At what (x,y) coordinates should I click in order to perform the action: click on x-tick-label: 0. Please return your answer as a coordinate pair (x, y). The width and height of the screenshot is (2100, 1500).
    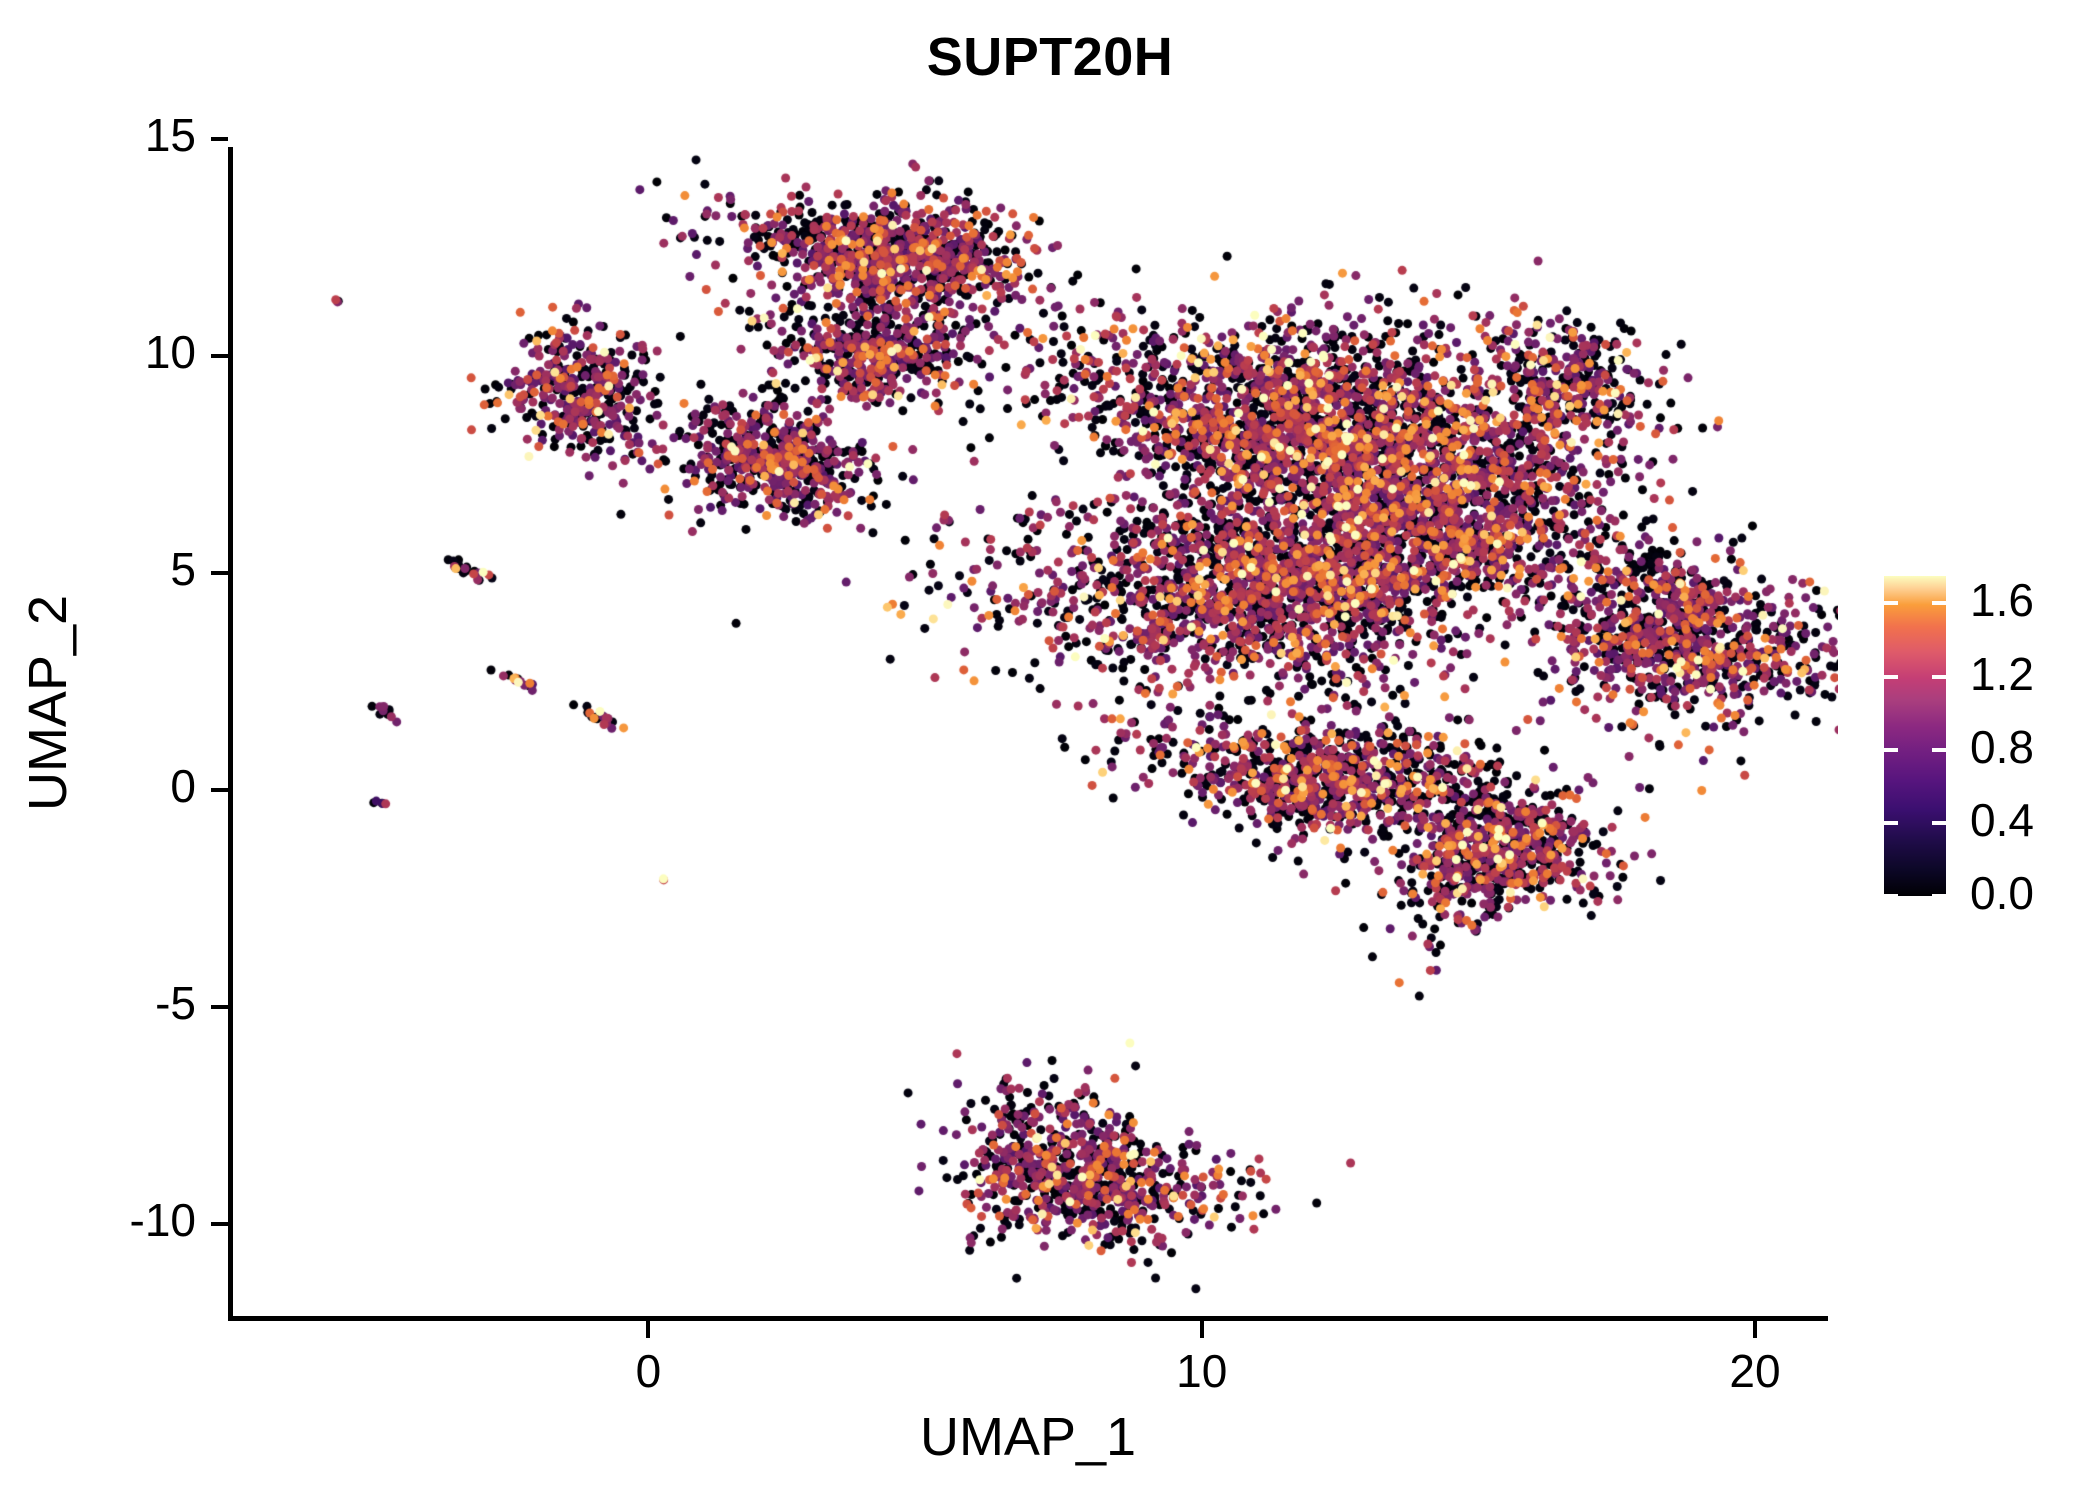
    Looking at the image, I should click on (648, 1371).